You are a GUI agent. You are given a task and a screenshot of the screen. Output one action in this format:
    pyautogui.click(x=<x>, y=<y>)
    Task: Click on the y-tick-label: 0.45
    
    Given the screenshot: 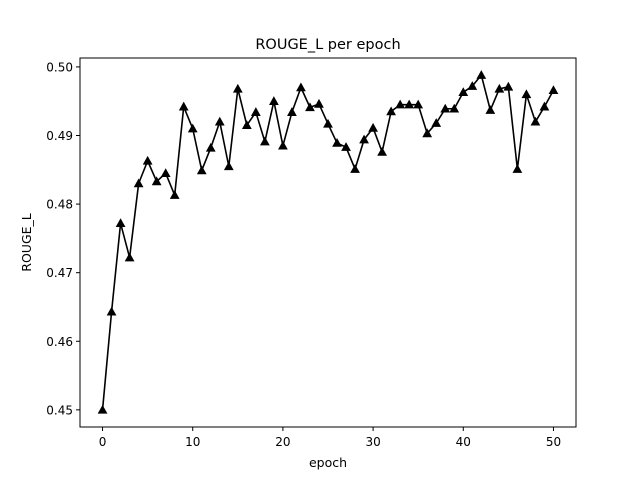 What is the action you would take?
    pyautogui.click(x=59, y=410)
    